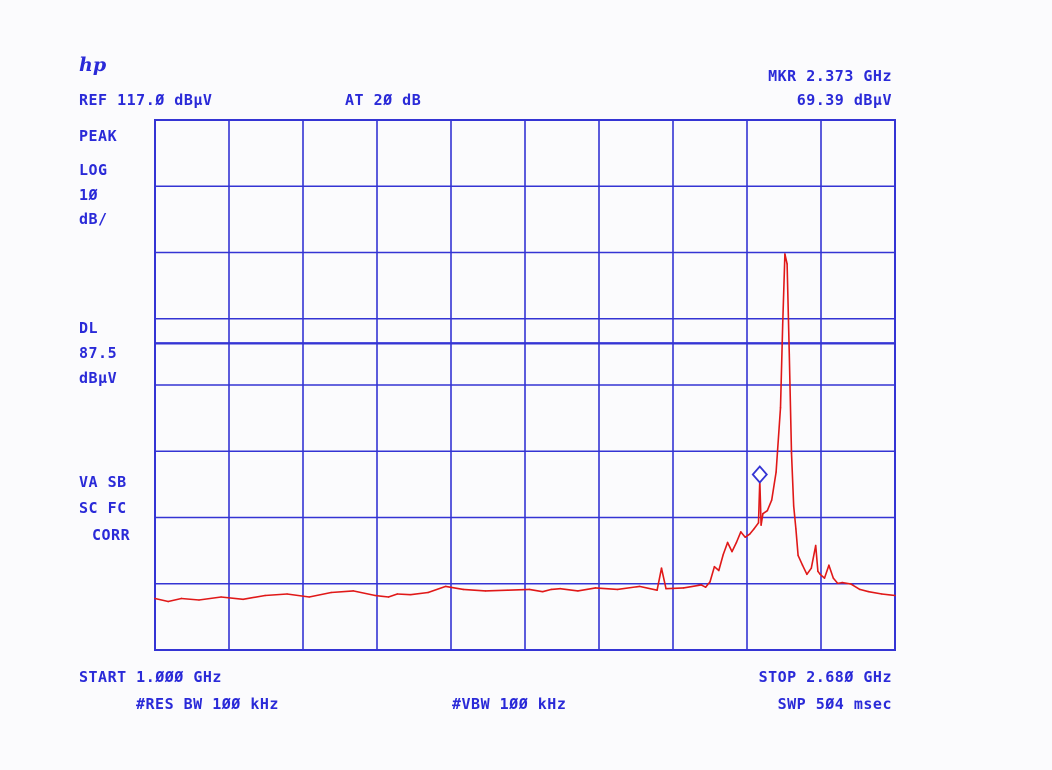  I want to click on marker-frequency: MKR 2.373 GHz, so click(830, 76).